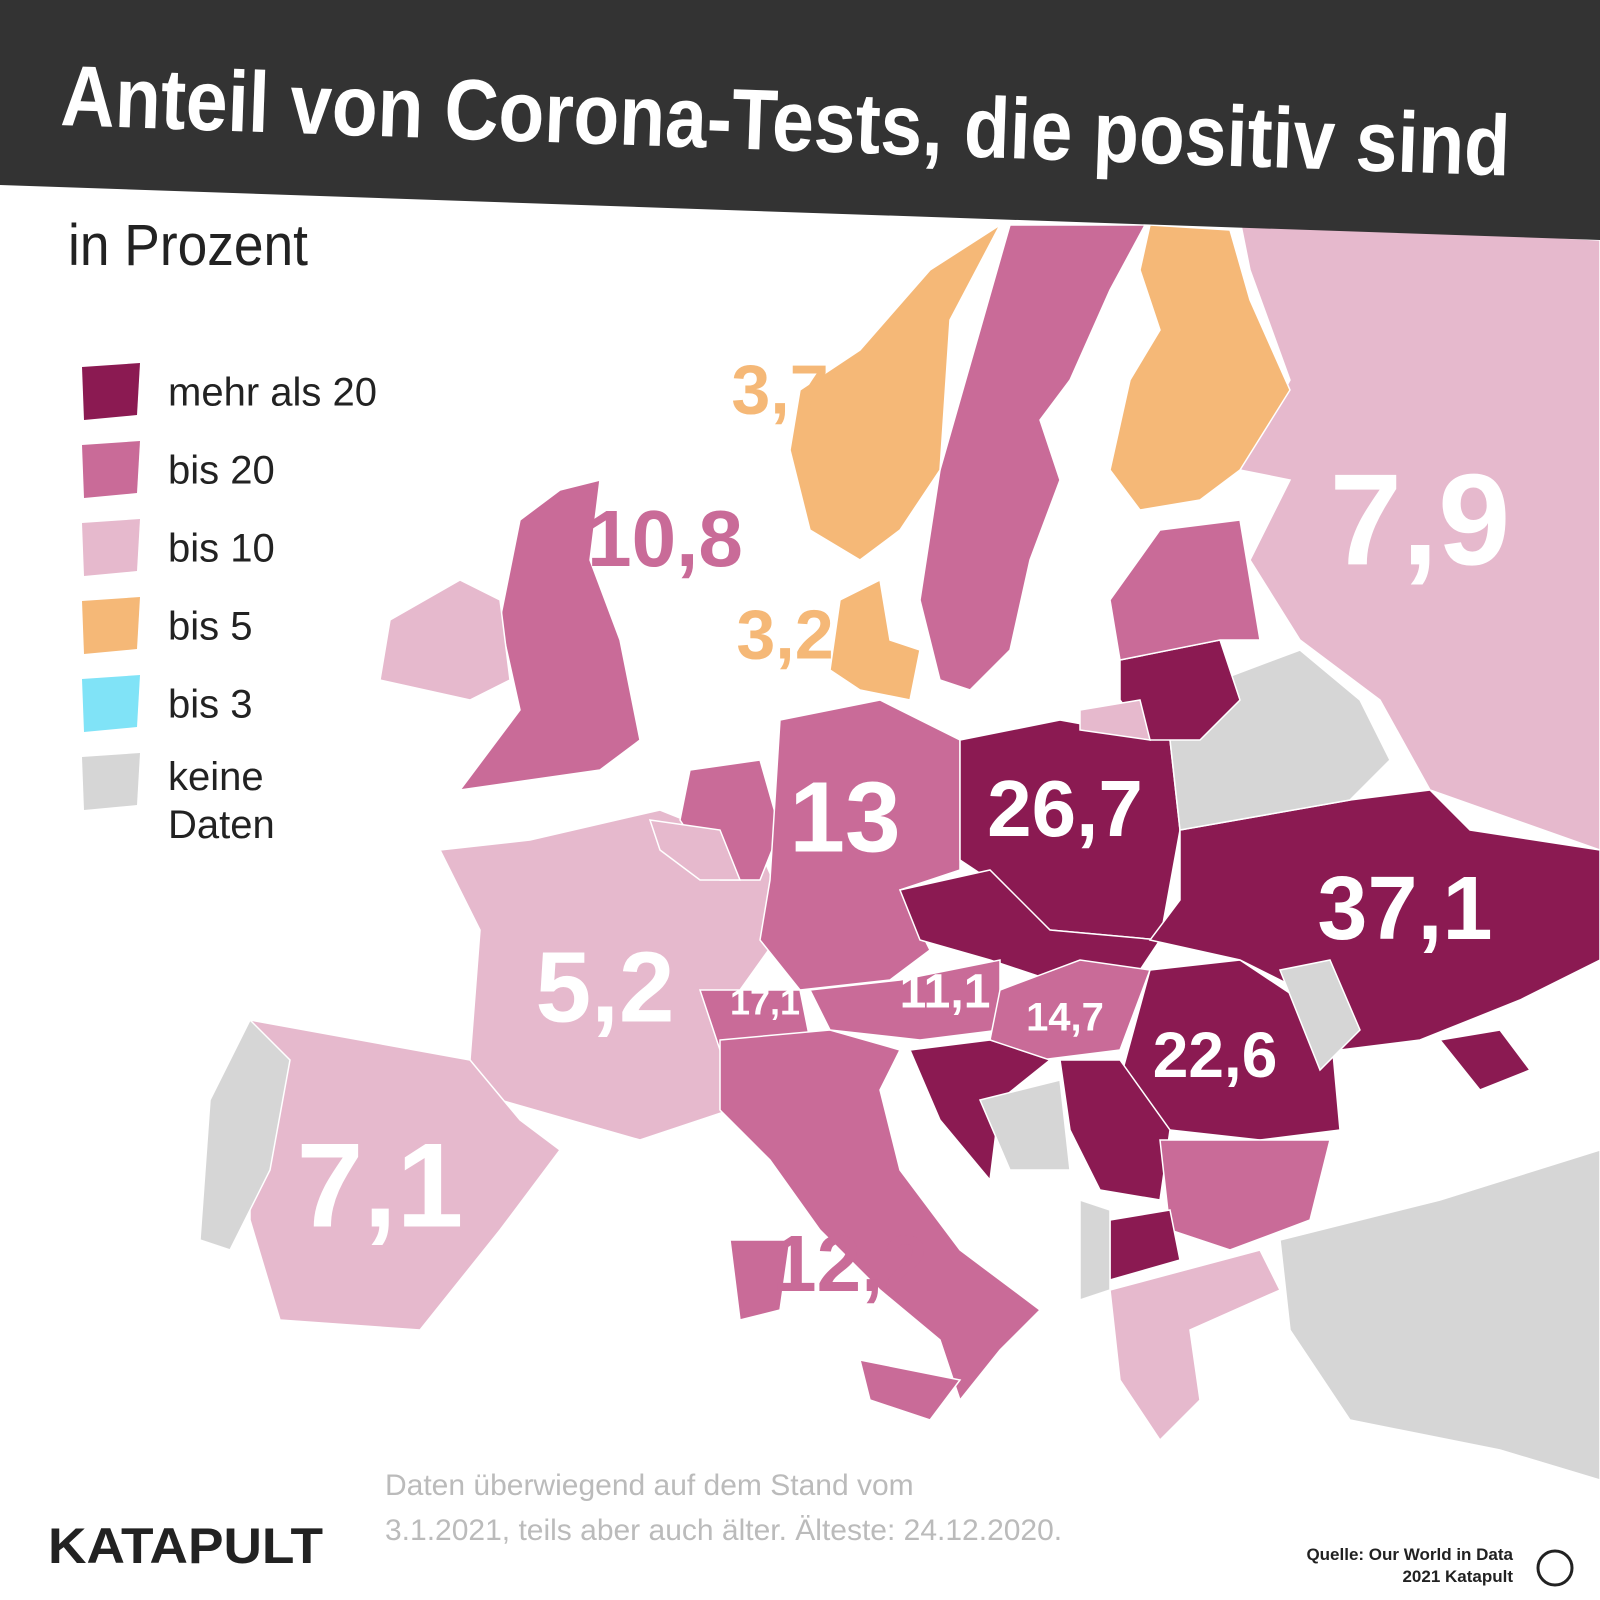  I want to click on source: 2021 Katapult, so click(1457, 1576).